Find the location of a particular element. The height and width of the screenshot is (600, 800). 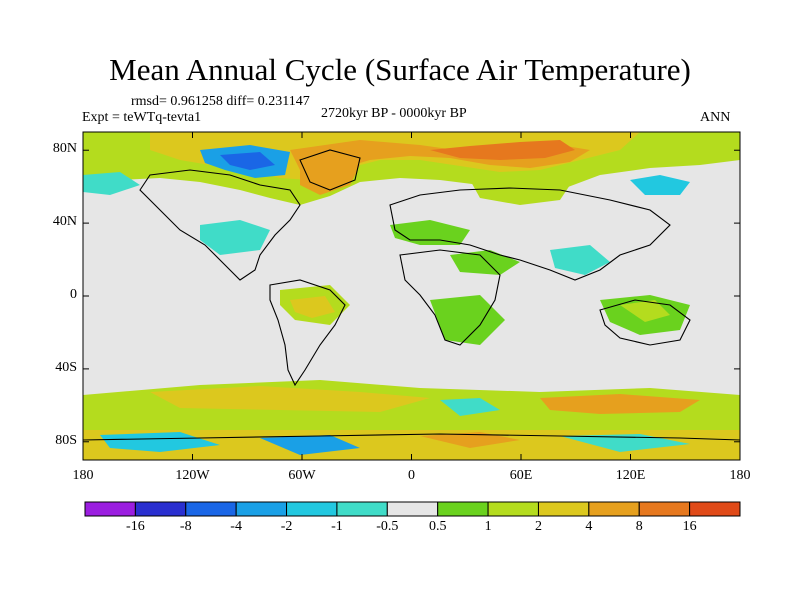

south-america-coast is located at coordinates (307, 333).